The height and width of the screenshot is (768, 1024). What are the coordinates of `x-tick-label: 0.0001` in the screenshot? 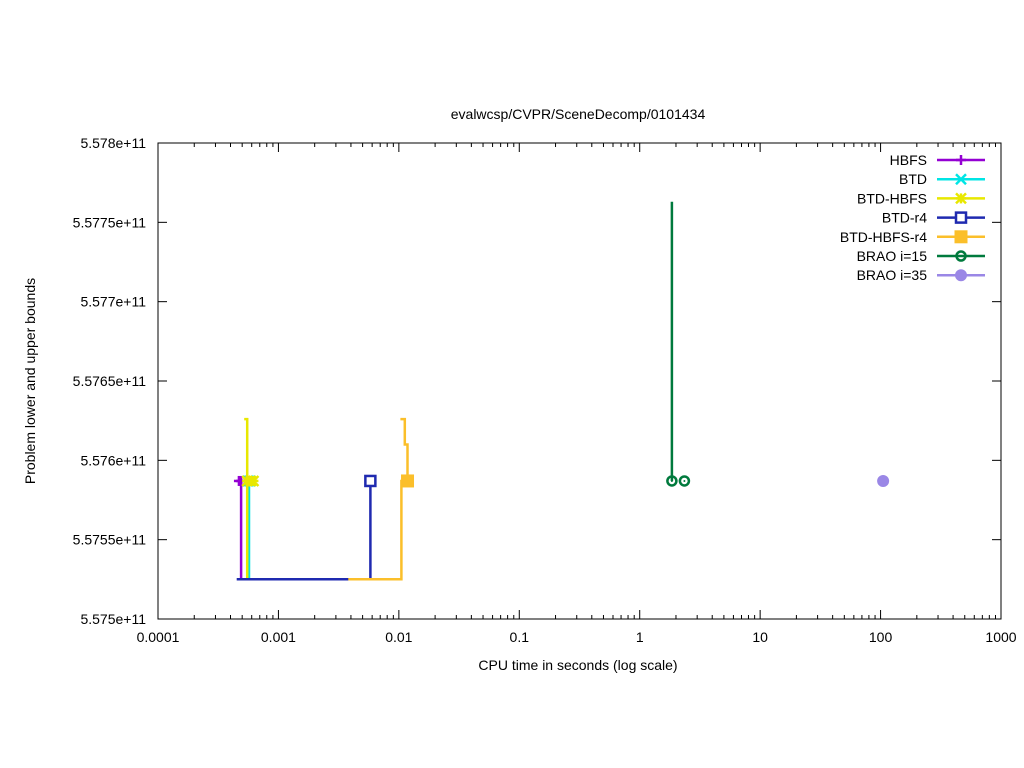 It's located at (158, 637).